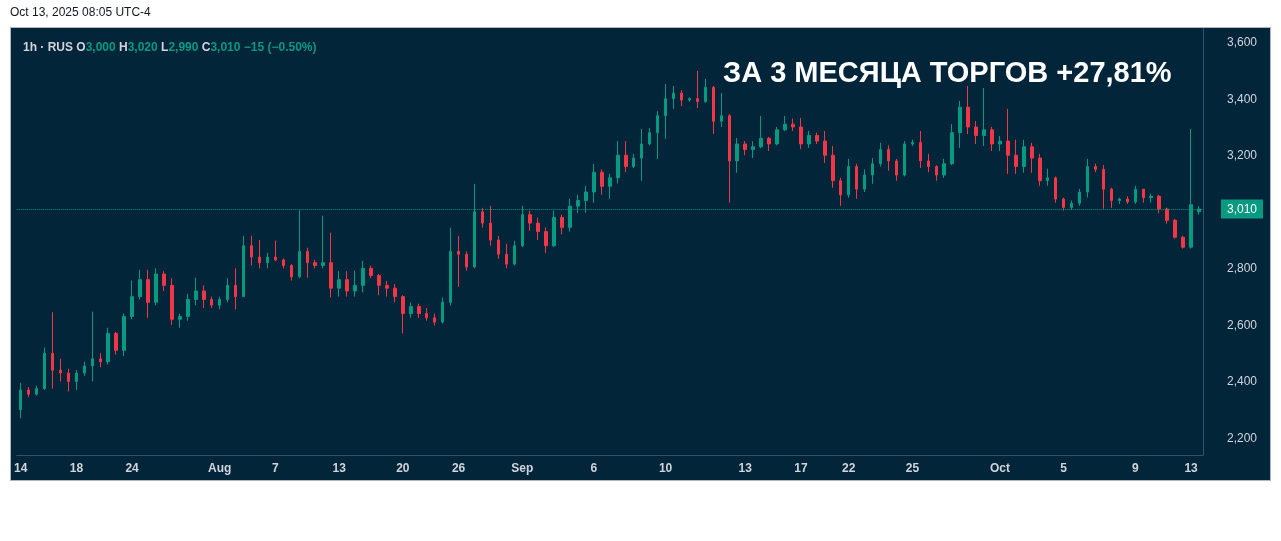  Describe the element at coordinates (276, 468) in the screenshot. I see `x-tick-label: 7` at that location.